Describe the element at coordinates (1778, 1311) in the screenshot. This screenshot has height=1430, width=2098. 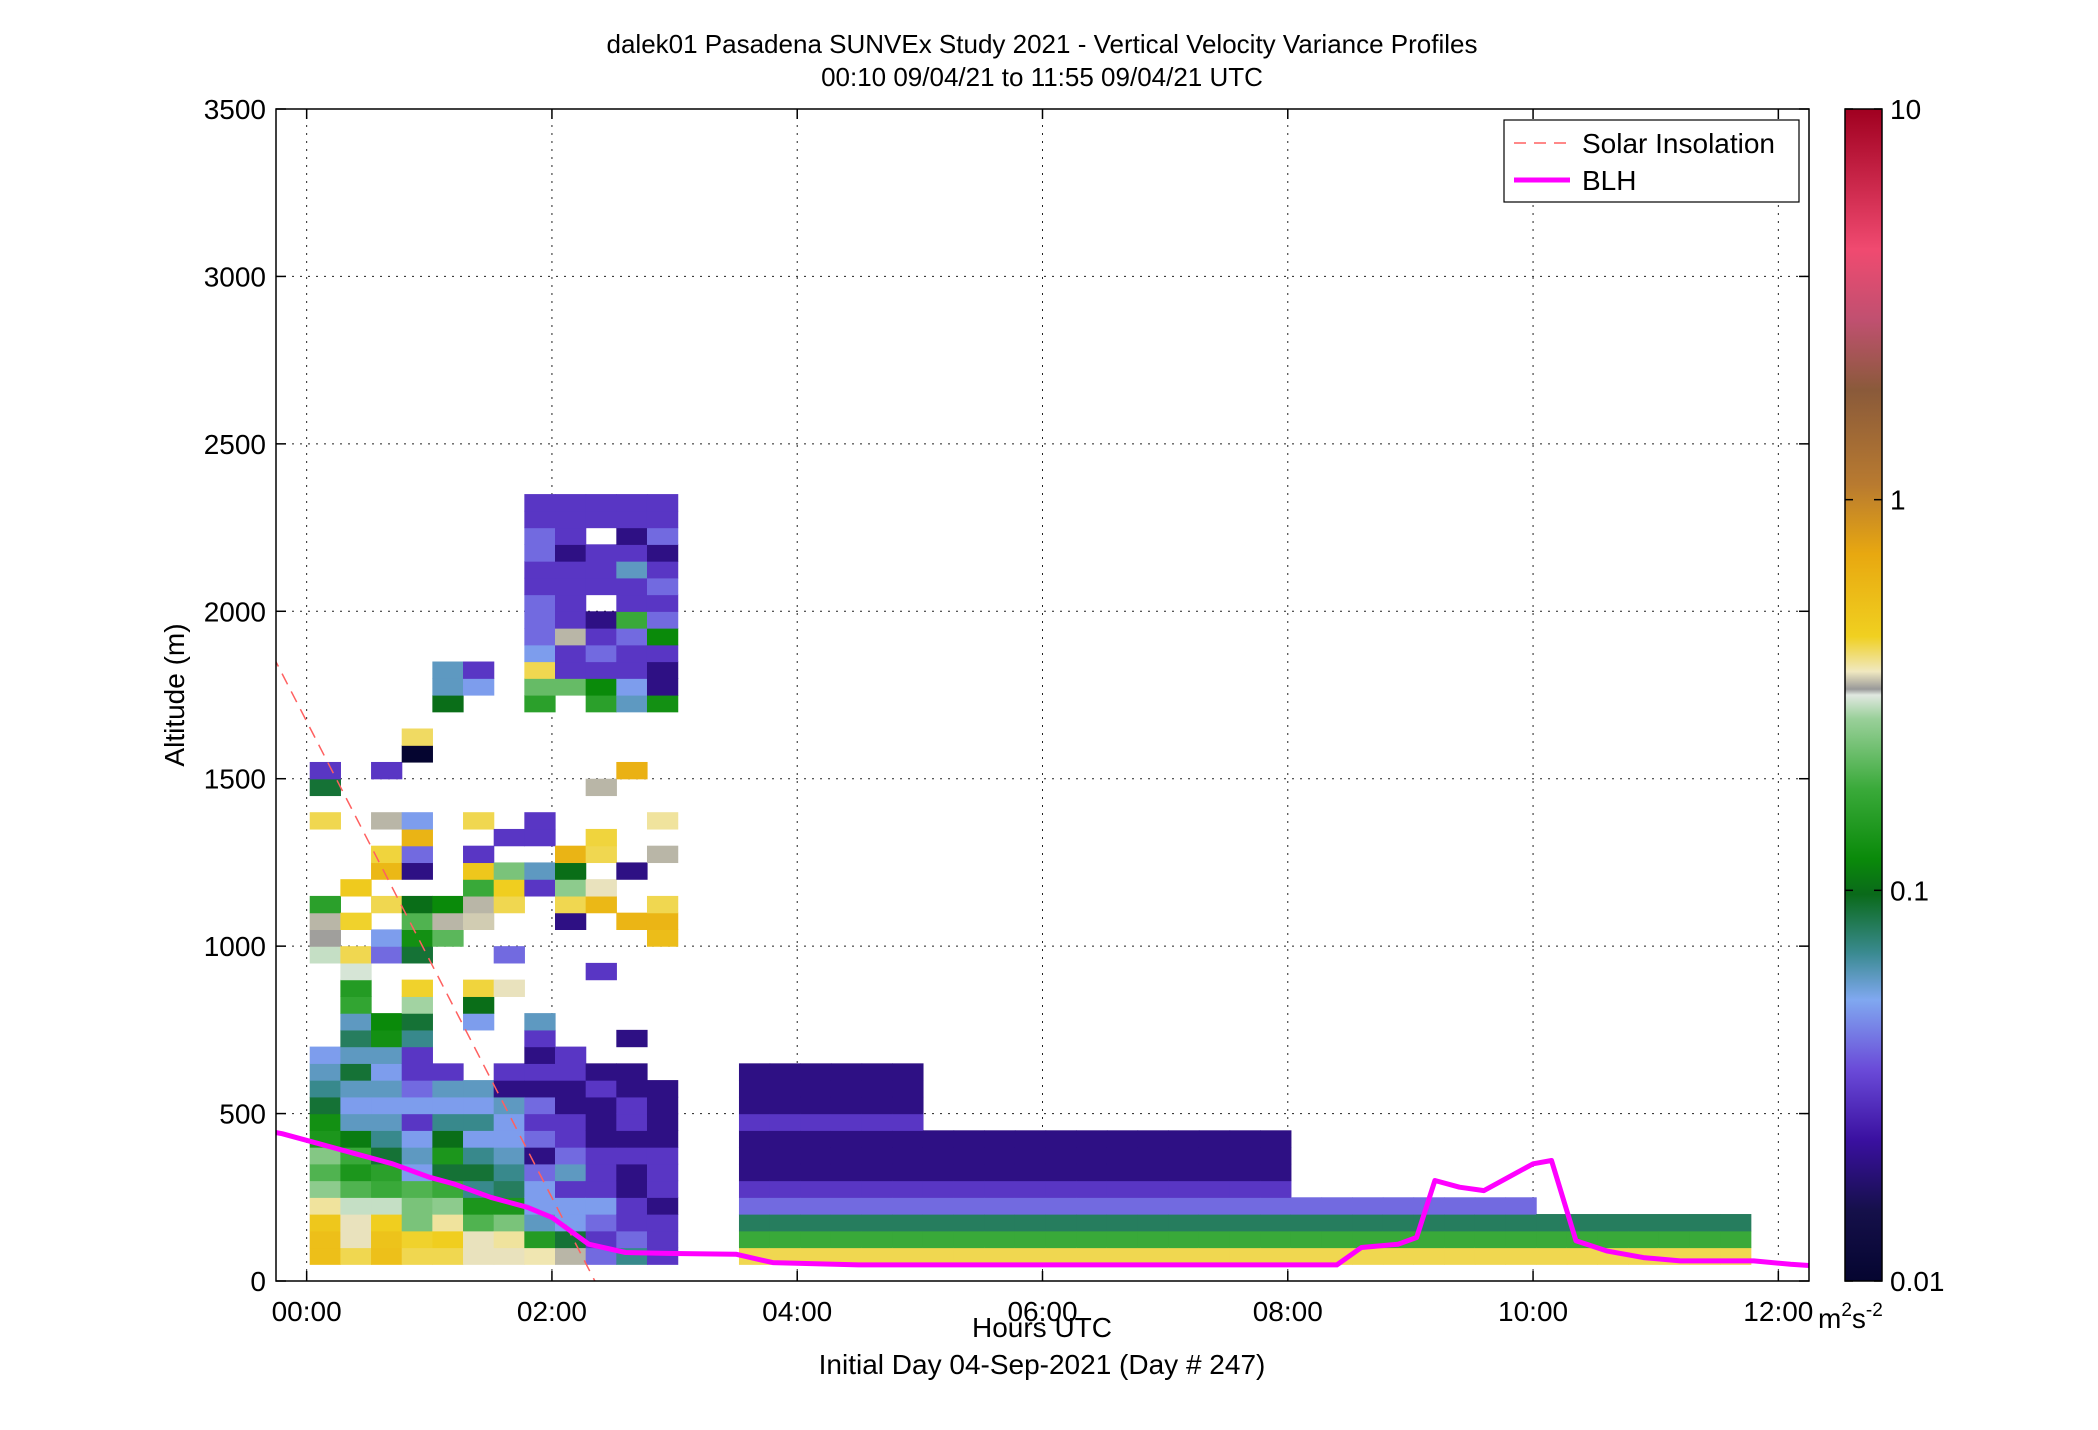
I see `x-tick-label: 12:00` at that location.